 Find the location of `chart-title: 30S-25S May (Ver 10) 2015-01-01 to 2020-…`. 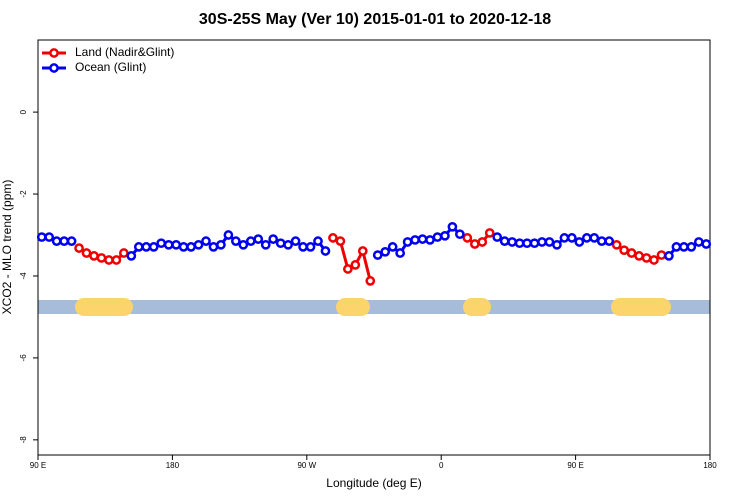

chart-title: 30S-25S May (Ver 10) 2015-01-01 to 2020-… is located at coordinates (375, 19).